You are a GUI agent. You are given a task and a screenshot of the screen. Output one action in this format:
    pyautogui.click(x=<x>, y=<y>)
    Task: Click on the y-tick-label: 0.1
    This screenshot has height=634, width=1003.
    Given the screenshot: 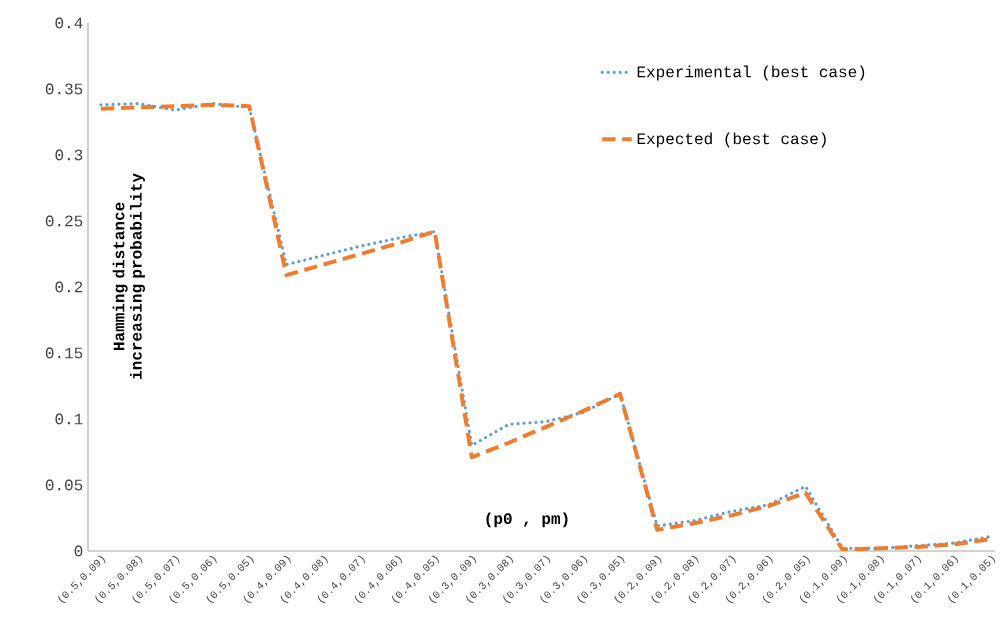 What is the action you would take?
    pyautogui.click(x=69, y=419)
    